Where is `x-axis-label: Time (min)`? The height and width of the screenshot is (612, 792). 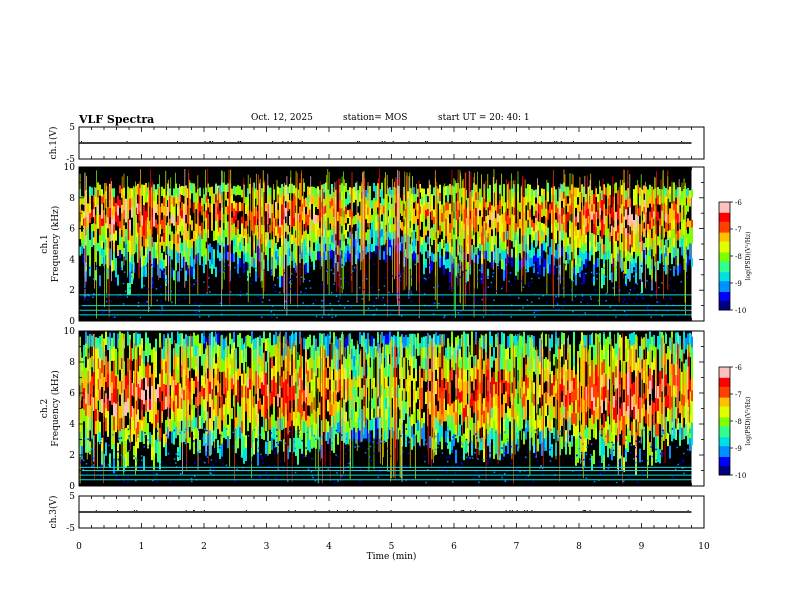
x-axis-label: Time (min) is located at coordinates (392, 556).